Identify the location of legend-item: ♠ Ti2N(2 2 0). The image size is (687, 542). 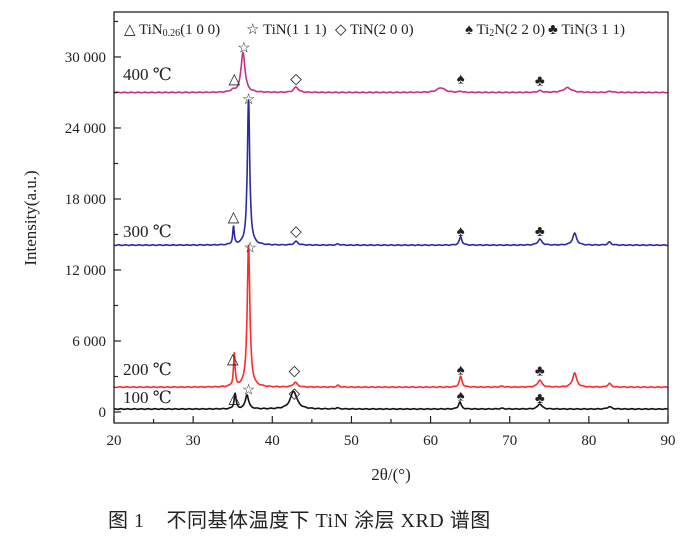
(505, 30).